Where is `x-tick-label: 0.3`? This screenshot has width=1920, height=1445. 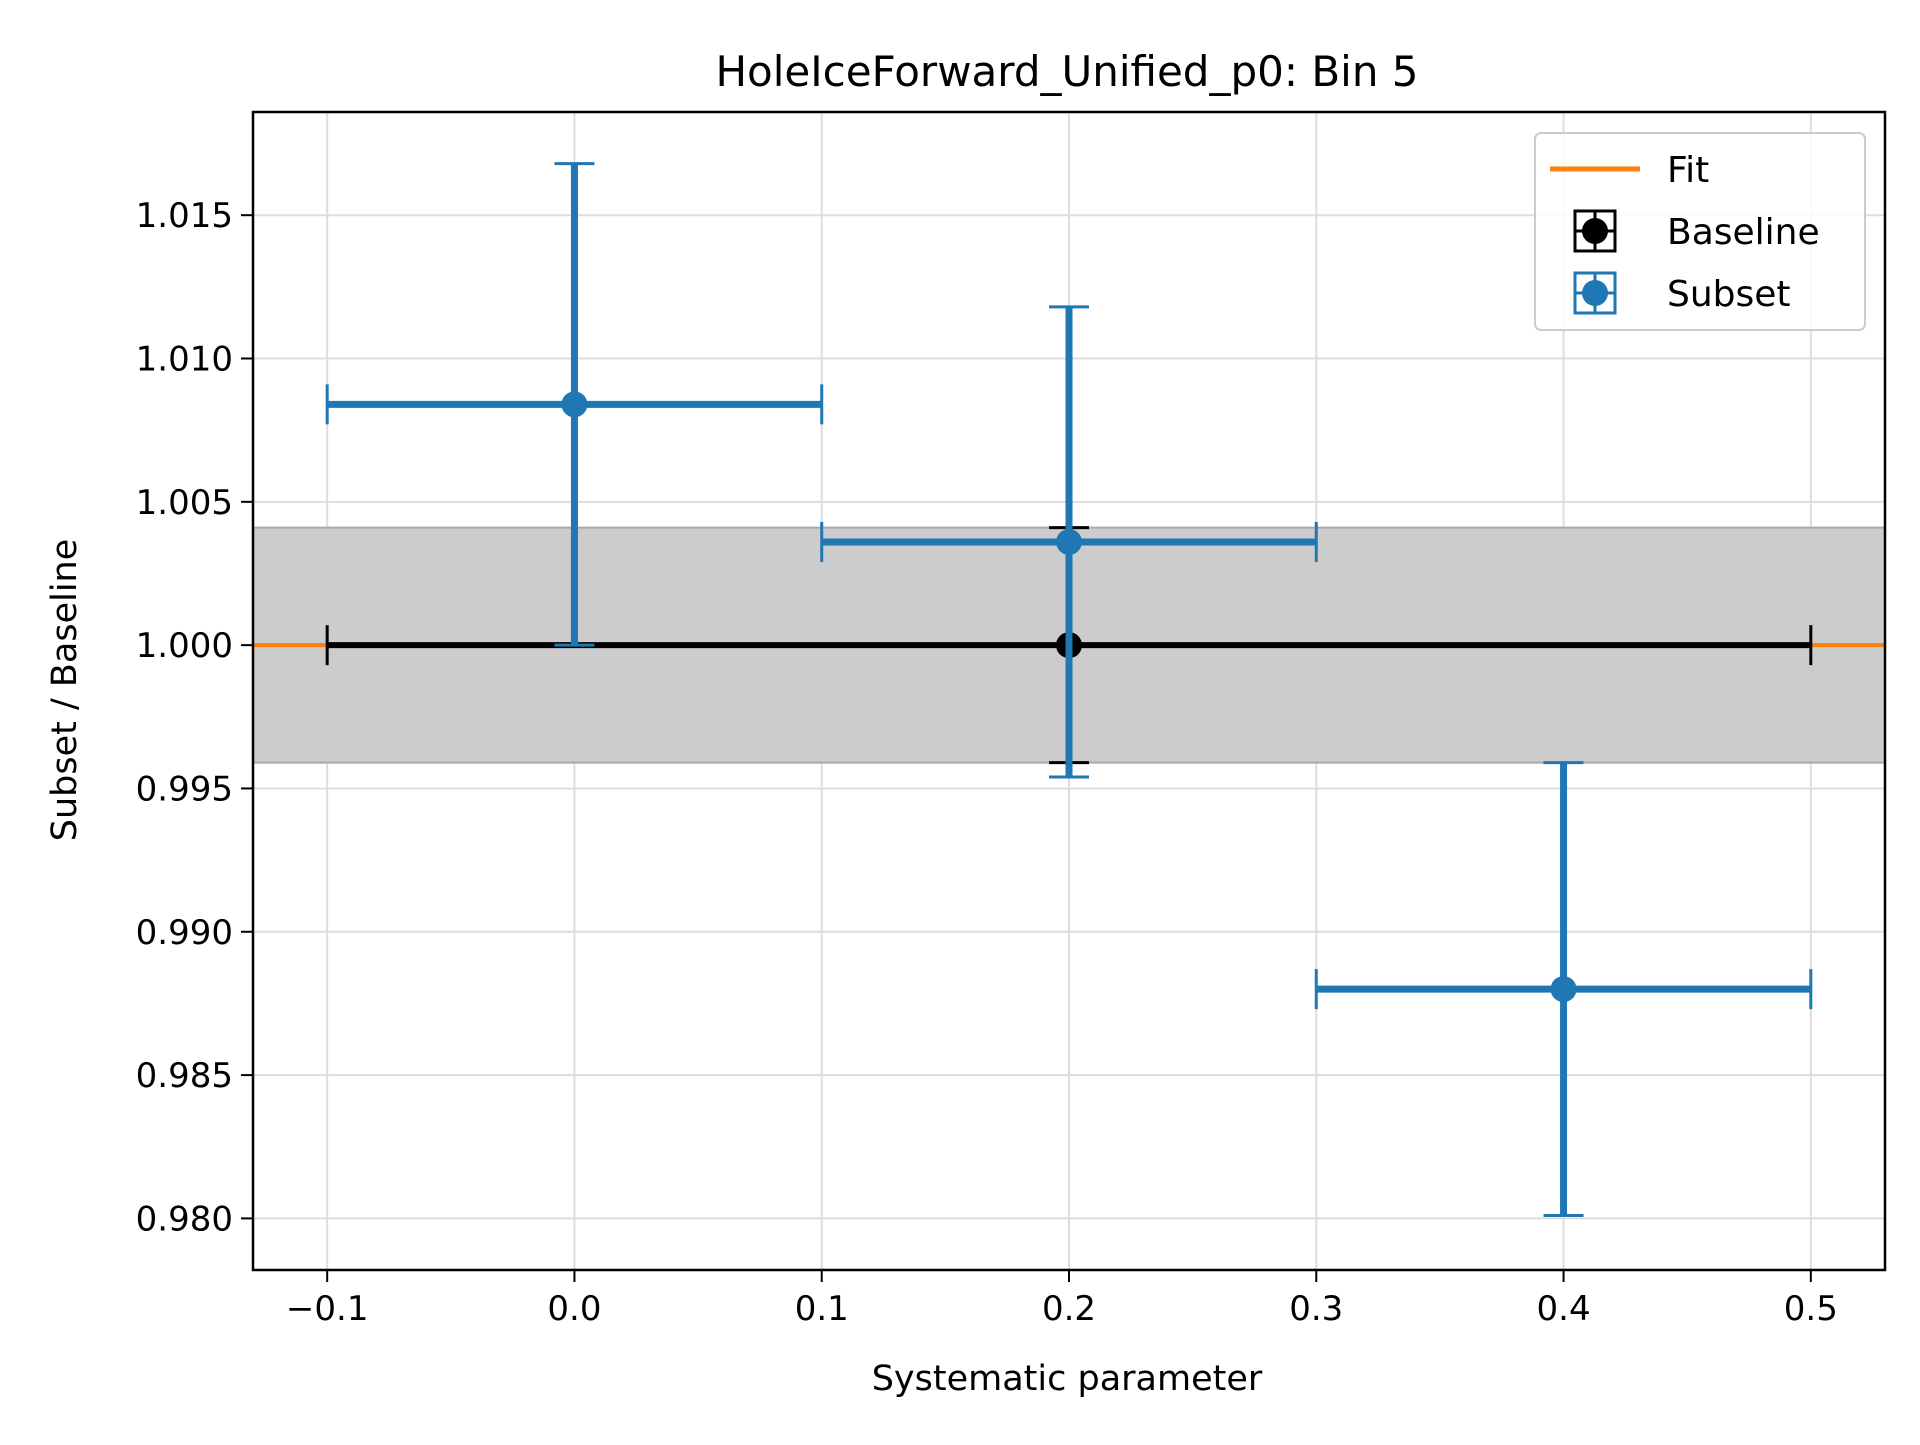 x-tick-label: 0.3 is located at coordinates (1316, 1309).